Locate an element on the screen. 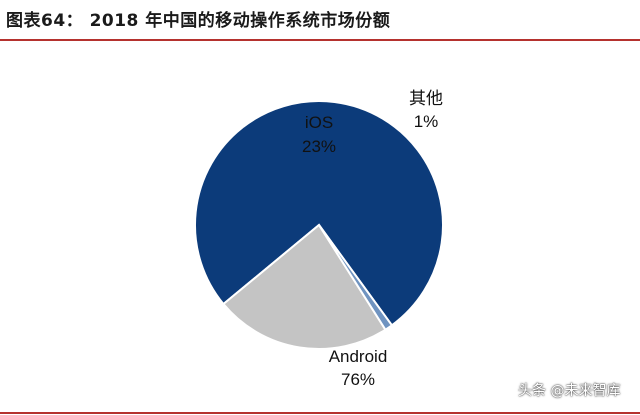  figure-title: 图表64： 2018 年中国的移动操作系统市场份额 is located at coordinates (198, 21).